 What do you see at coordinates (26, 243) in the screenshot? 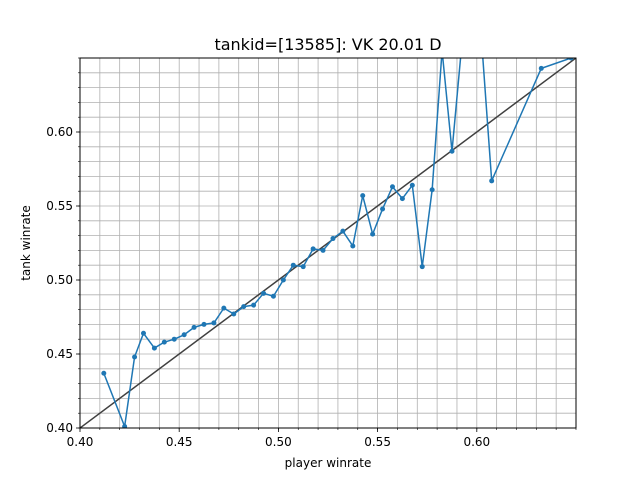
I see `y-axis-label: tank winrate` at bounding box center [26, 243].